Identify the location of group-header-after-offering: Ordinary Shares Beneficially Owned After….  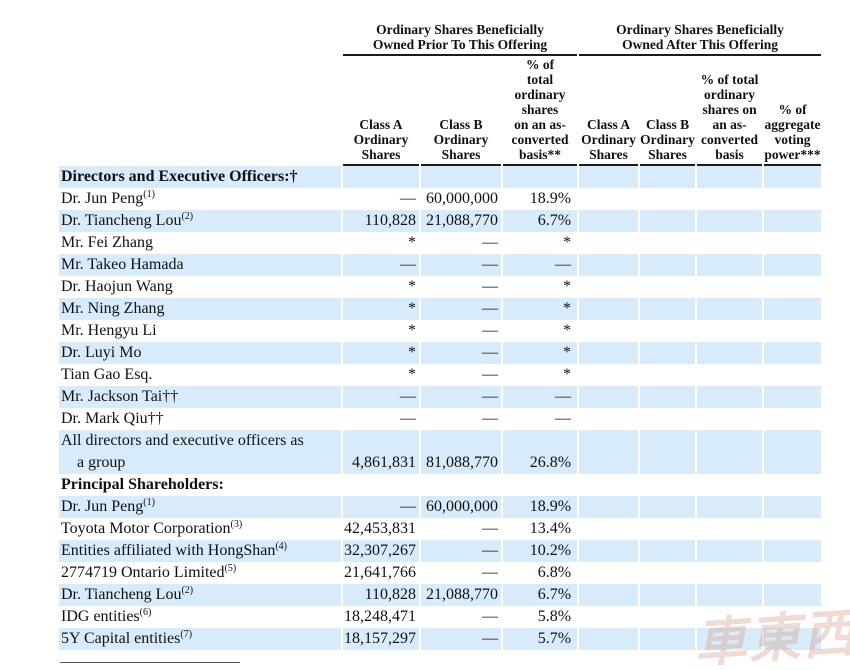
(700, 38).